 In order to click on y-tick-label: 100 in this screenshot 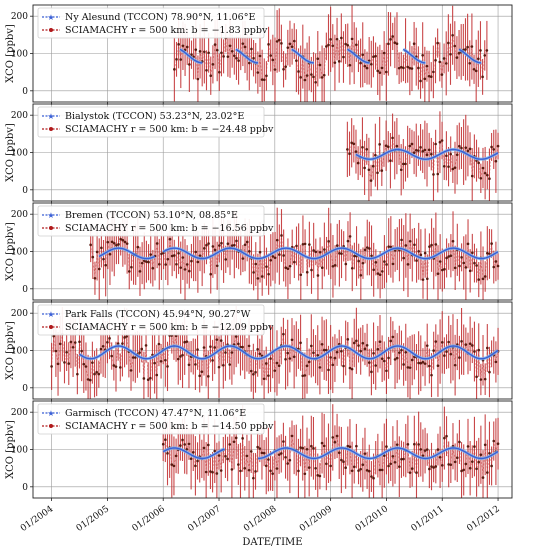, I will do `click(19, 55)`.